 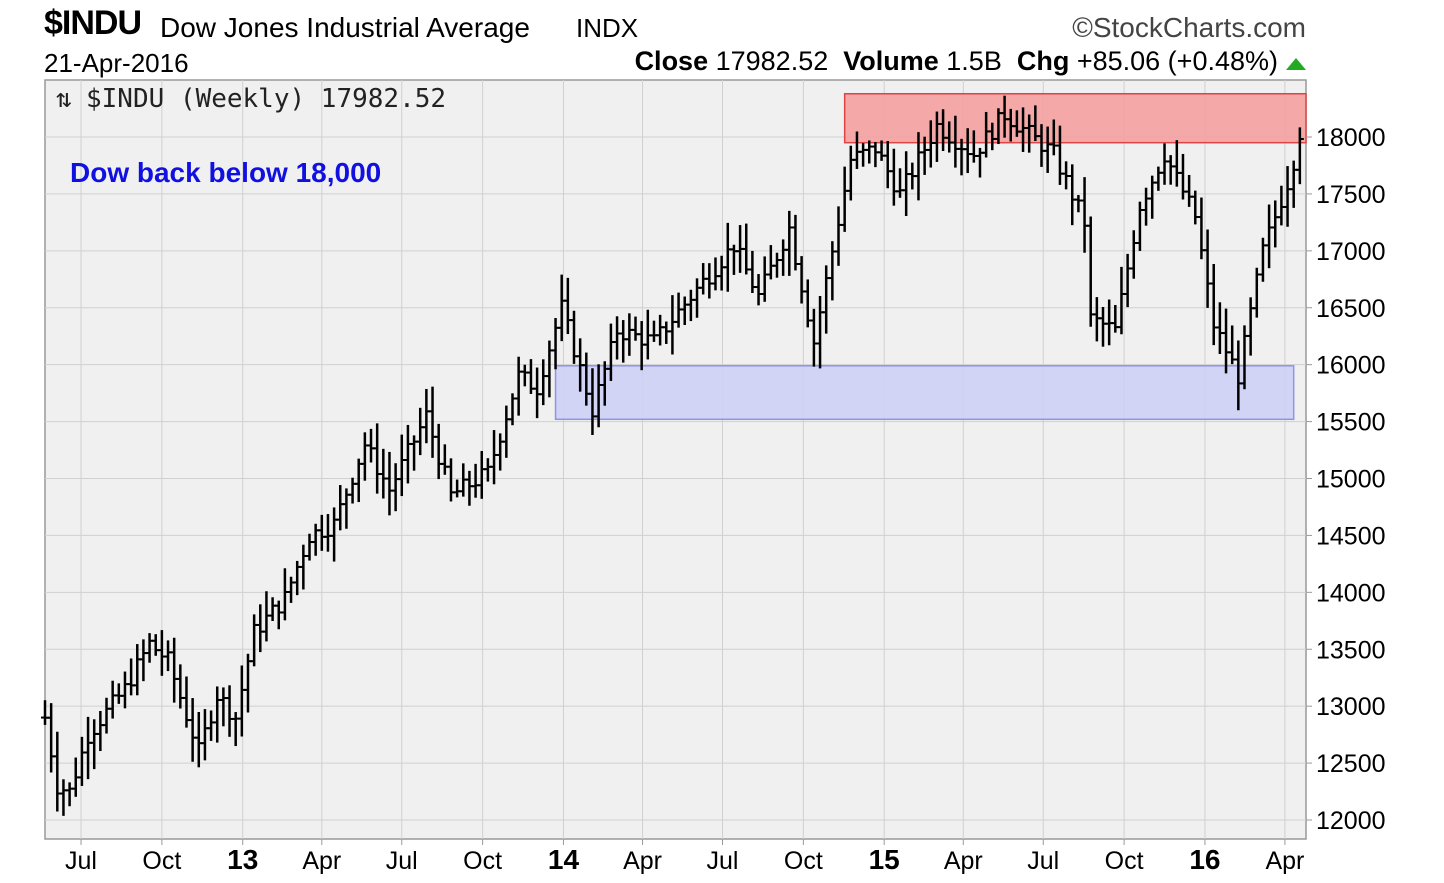 I want to click on x-tick-label: 15, so click(x=884, y=859).